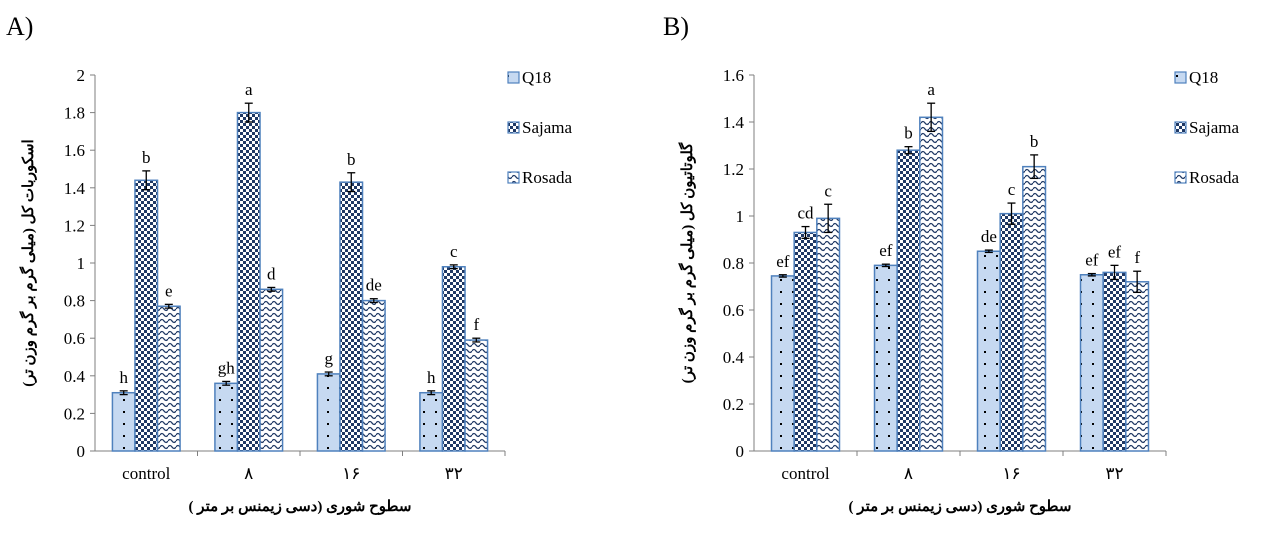 The width and height of the screenshot is (1266, 534). I want to click on y-axis-title: اسکوربات کل (میلی گرم بر گرم وزن تر), so click(28, 262).